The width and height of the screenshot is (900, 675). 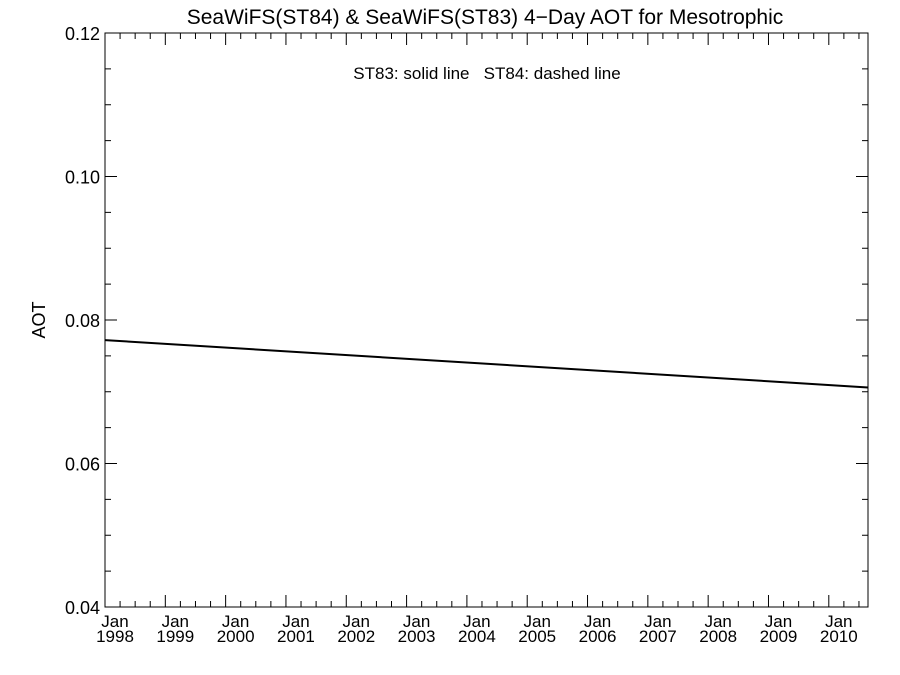 What do you see at coordinates (82, 321) in the screenshot?
I see `y-tick-label: 0.08` at bounding box center [82, 321].